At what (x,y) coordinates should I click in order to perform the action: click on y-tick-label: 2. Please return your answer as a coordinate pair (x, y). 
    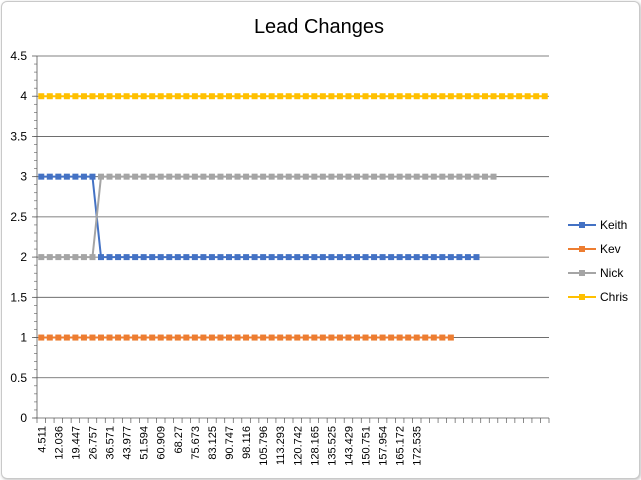
    Looking at the image, I should click on (23, 257).